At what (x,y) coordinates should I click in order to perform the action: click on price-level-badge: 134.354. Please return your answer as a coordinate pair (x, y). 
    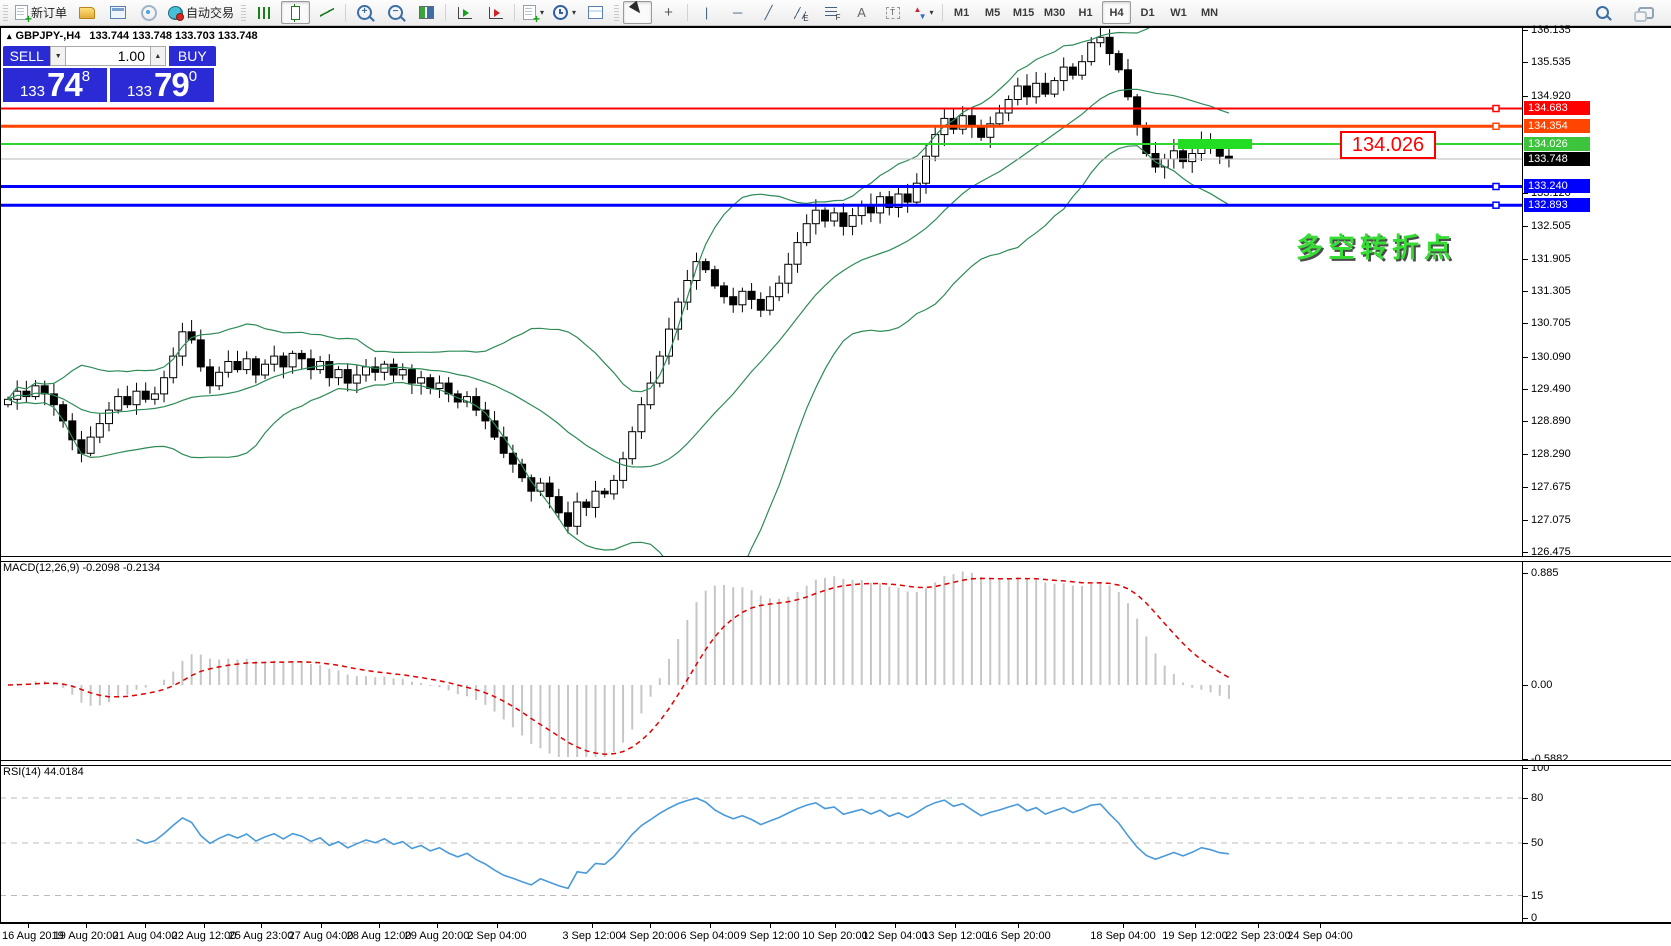
    Looking at the image, I should click on (1557, 126).